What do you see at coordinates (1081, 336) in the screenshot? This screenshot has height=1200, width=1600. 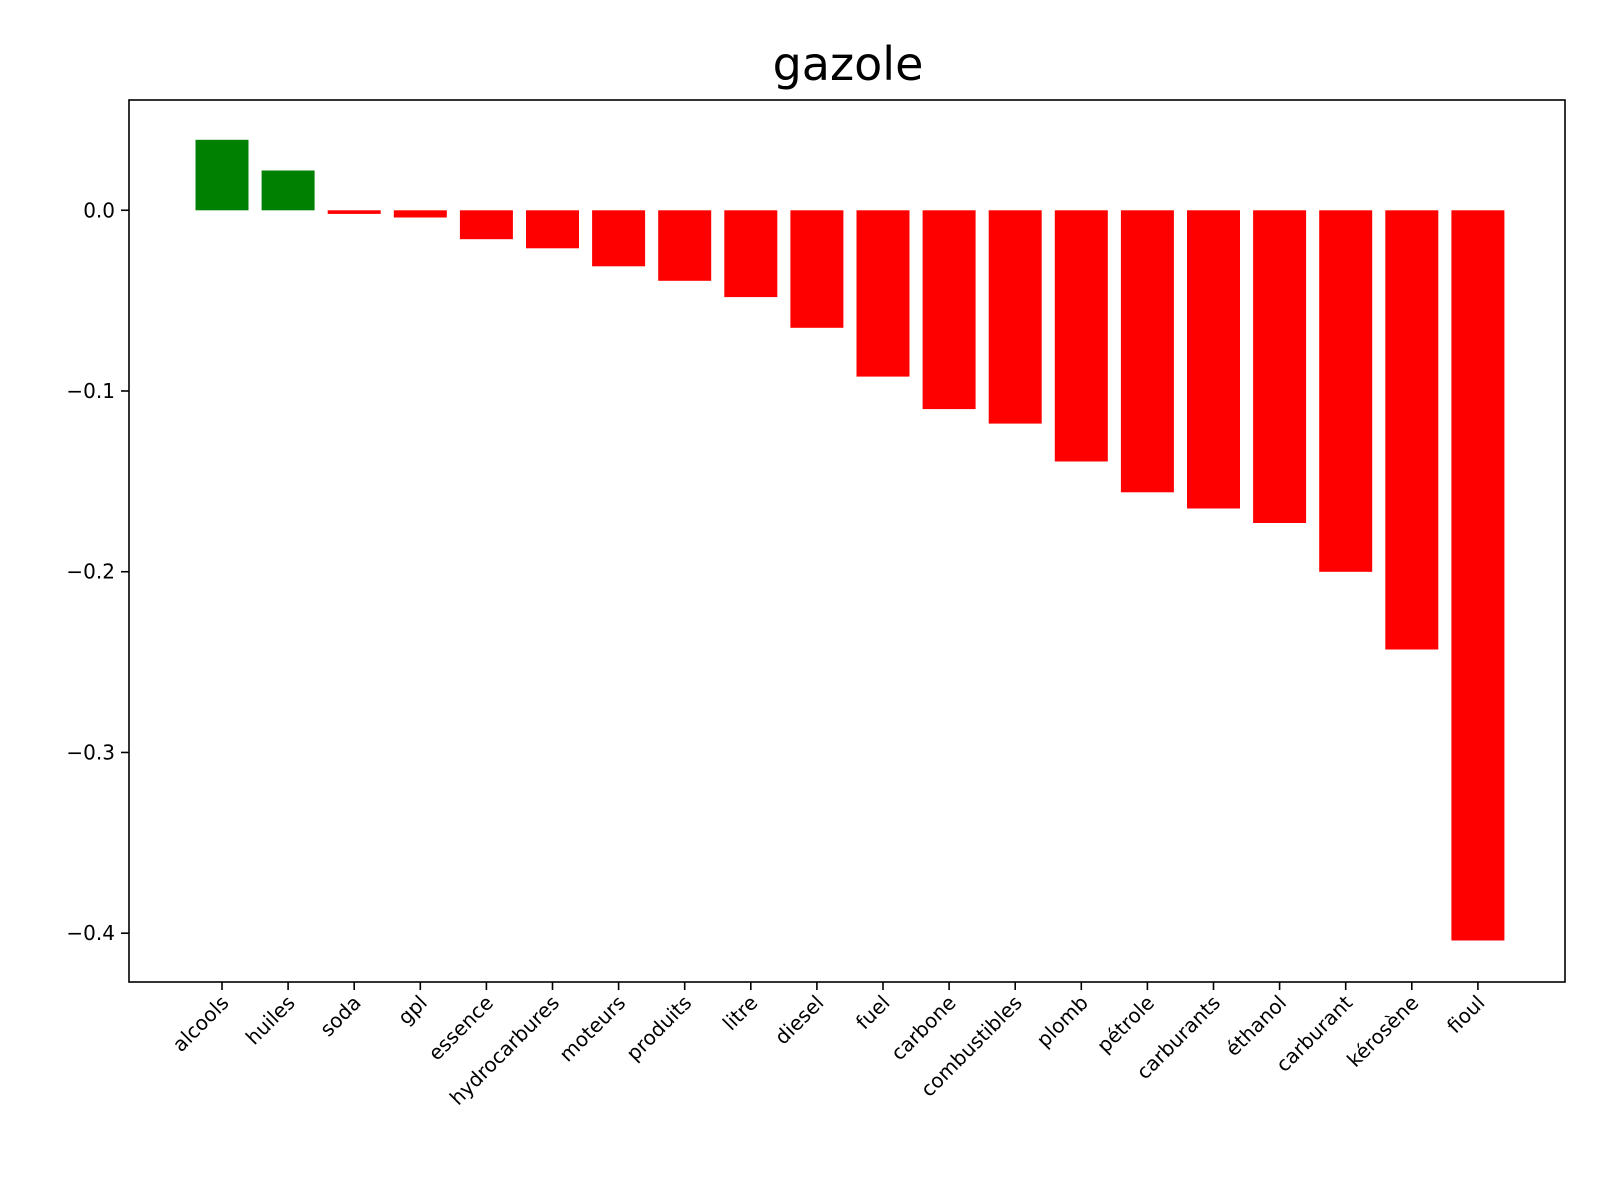 I see `bar-plomb` at bounding box center [1081, 336].